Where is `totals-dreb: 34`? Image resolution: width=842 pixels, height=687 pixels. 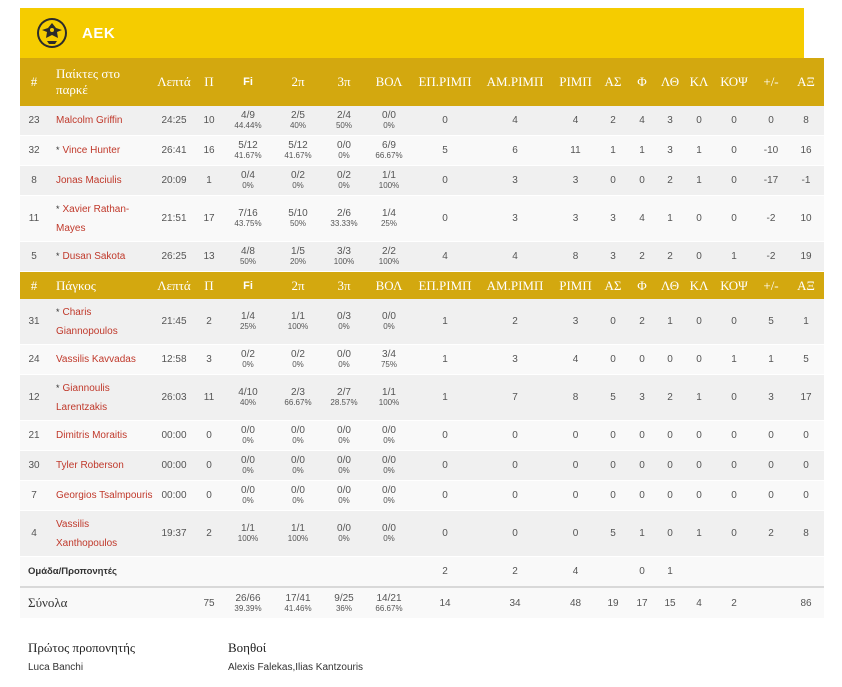 totals-dreb: 34 is located at coordinates (515, 602).